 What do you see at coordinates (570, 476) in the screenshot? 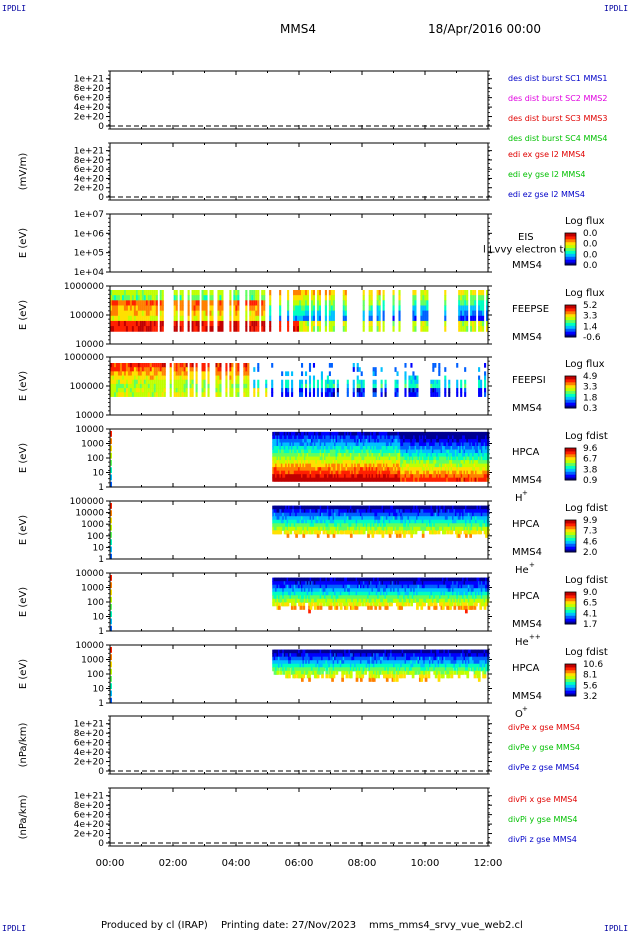
I see `panel-6-colorbar-segment` at bounding box center [570, 476].